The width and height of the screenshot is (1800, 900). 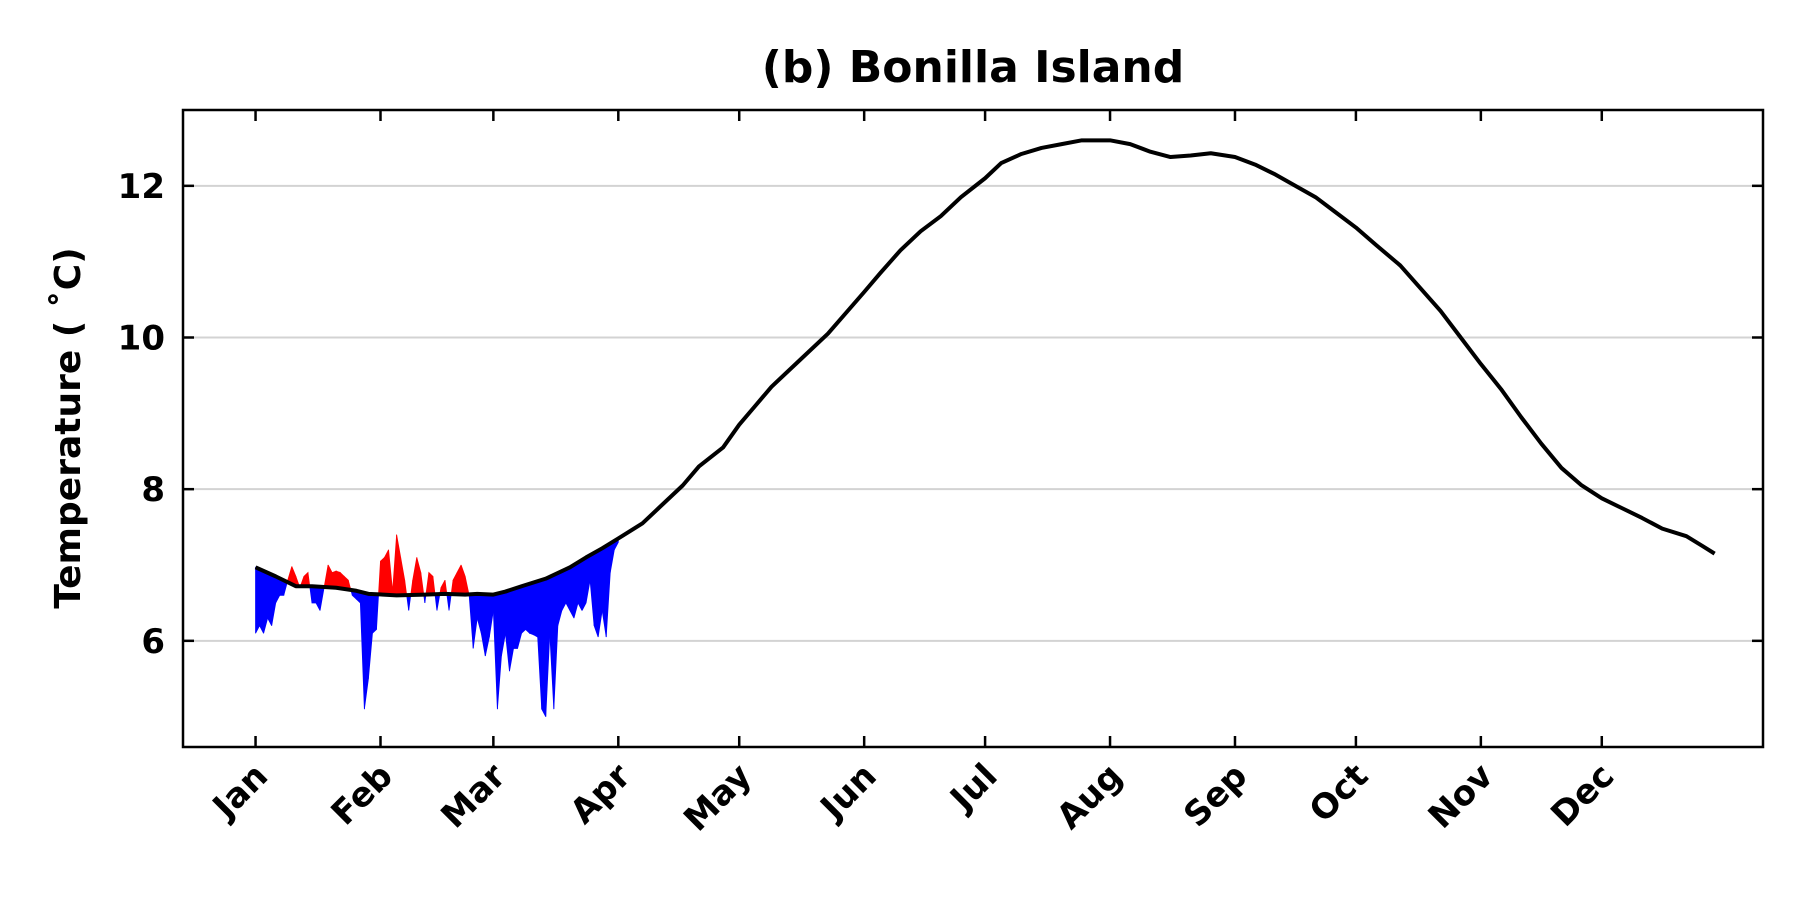 I want to click on x-tick-label-Oct: Oct, so click(x=1339, y=793).